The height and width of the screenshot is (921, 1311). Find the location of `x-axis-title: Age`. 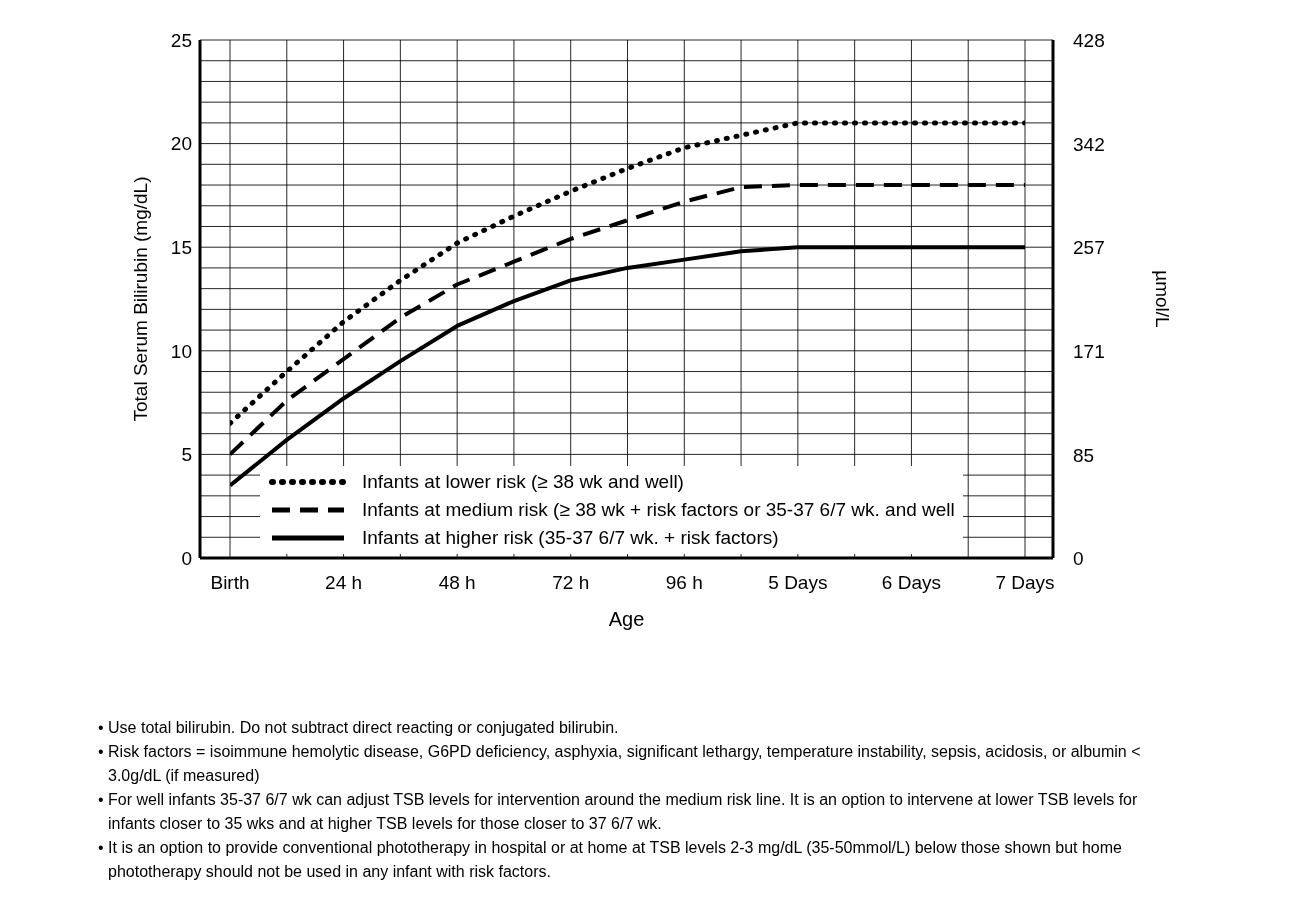

x-axis-title: Age is located at coordinates (626, 619).